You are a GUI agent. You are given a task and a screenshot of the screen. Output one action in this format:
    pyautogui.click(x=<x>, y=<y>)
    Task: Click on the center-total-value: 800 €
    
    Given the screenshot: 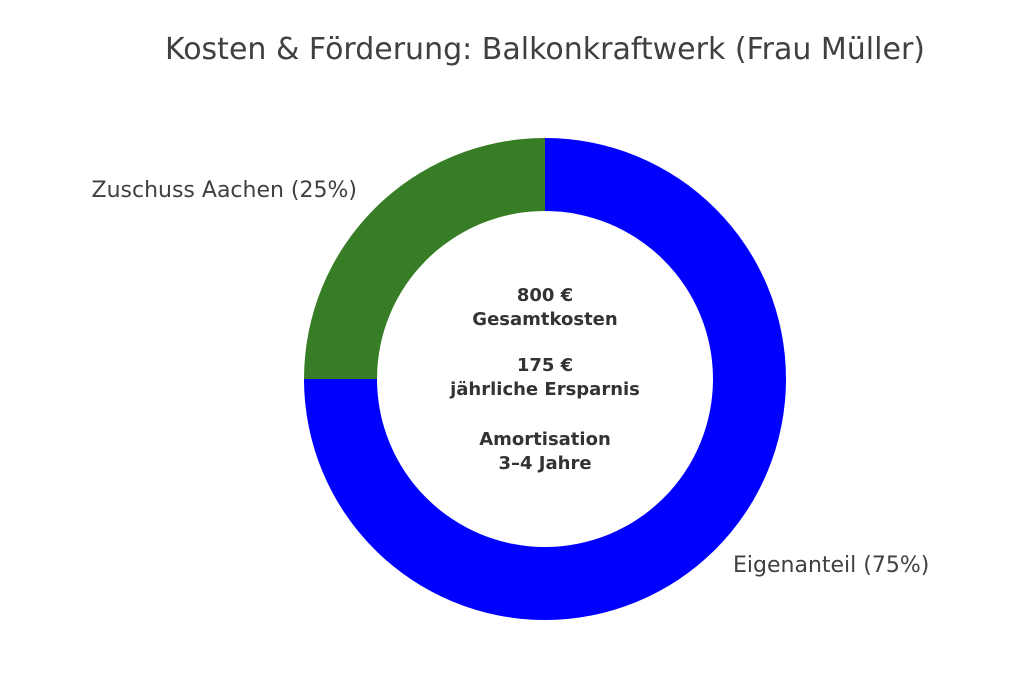 What is the action you would take?
    pyautogui.click(x=545, y=295)
    